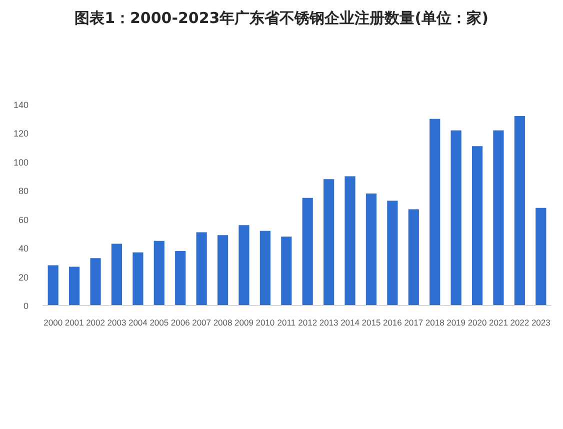  I want to click on y-tick-label: 0, so click(26, 306).